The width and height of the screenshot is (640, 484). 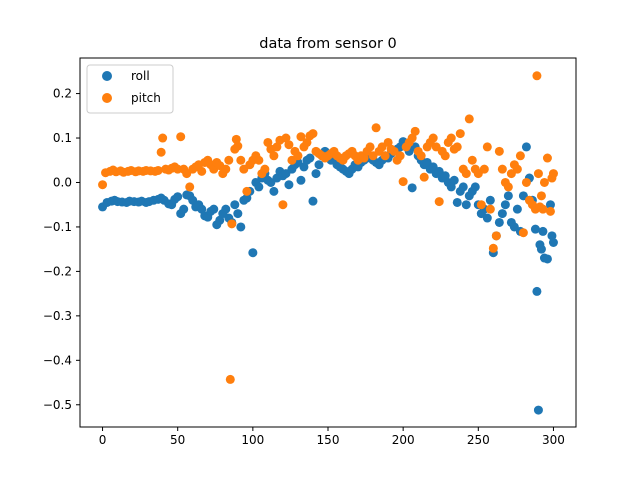 What do you see at coordinates (328, 44) in the screenshot?
I see `chart-title: data from sensor 0` at bounding box center [328, 44].